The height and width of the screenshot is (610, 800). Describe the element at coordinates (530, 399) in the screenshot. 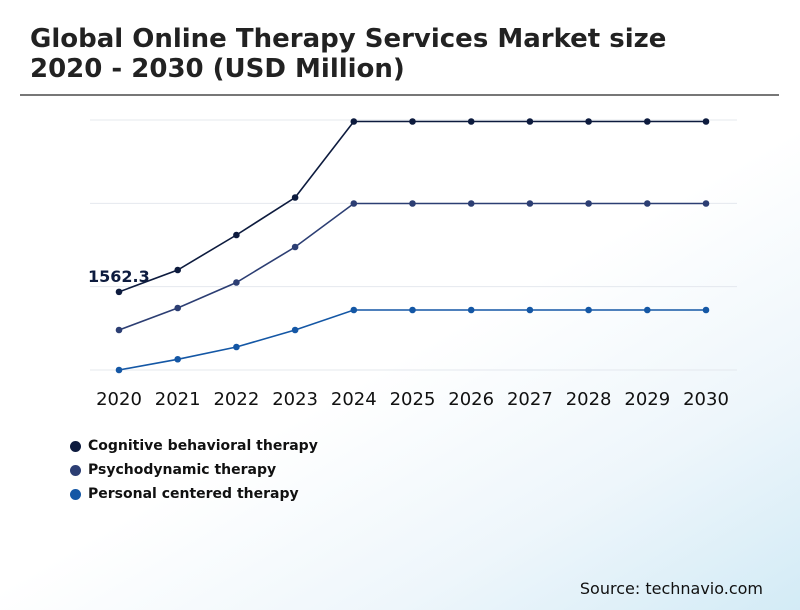

I see `x-tick-label: 2027` at that location.